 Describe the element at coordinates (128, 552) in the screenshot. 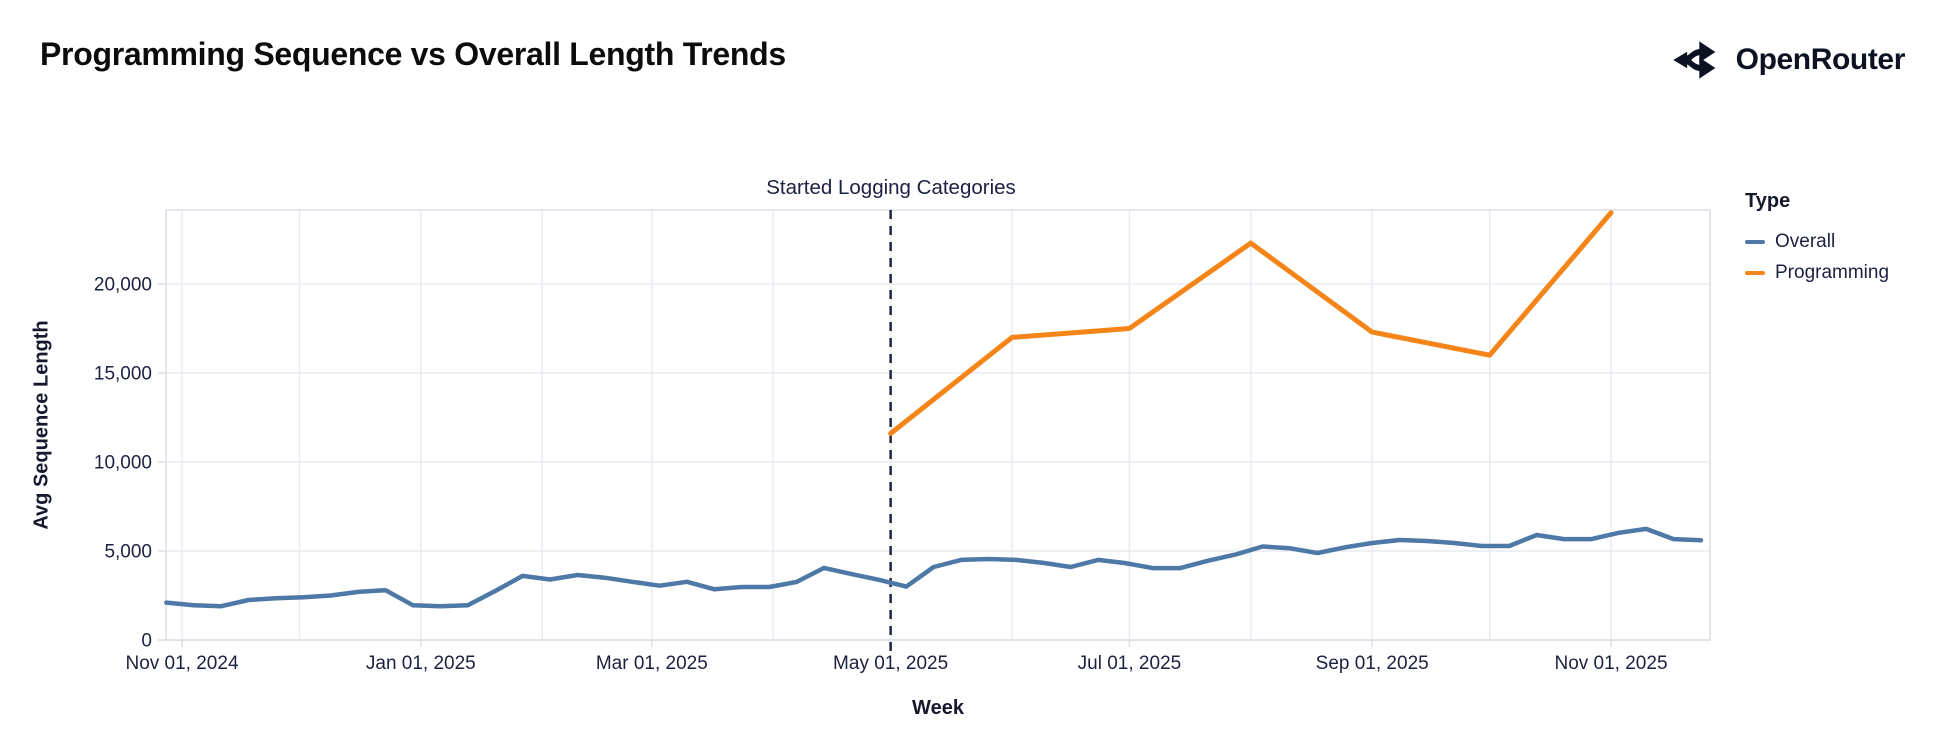

I see `y-tick-label: 5,000` at that location.